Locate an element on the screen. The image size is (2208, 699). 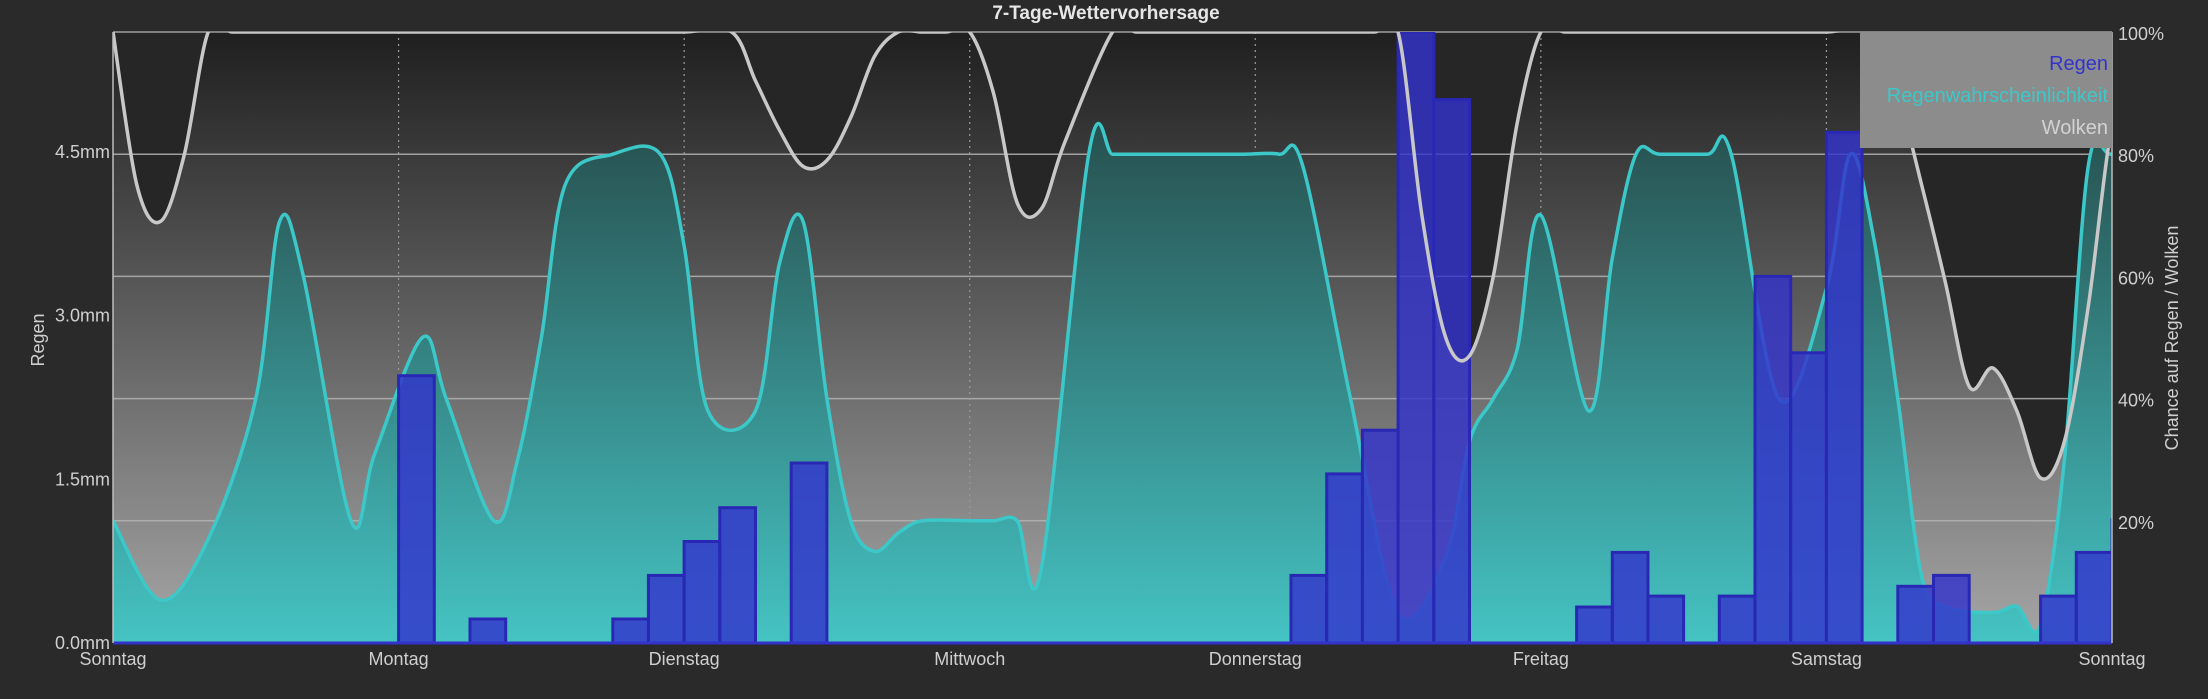
y-axis-label: Regen is located at coordinates (38, 339).